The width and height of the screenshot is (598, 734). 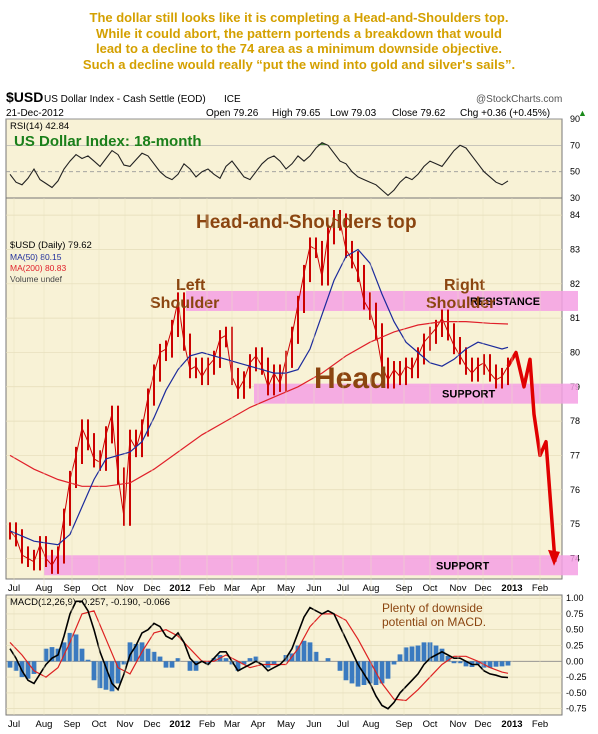 What do you see at coordinates (575, 198) in the screenshot?
I see `rsi-tick-label: 30` at bounding box center [575, 198].